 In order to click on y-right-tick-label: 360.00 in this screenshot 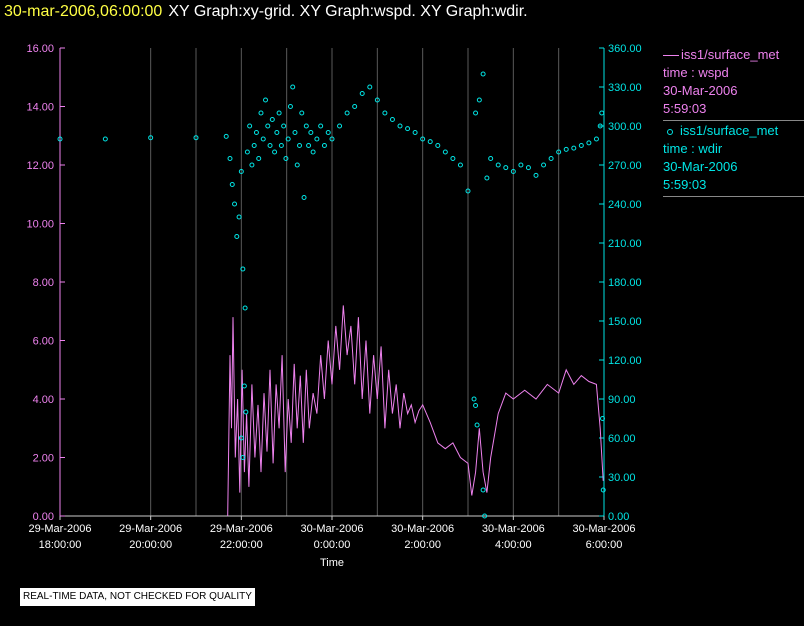, I will do `click(625, 49)`.